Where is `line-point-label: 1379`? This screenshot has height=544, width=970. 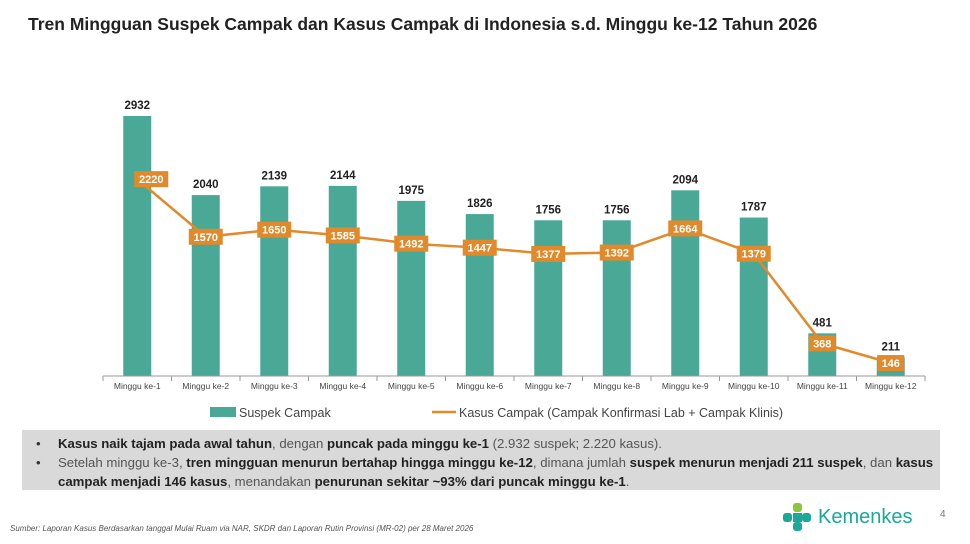 line-point-label: 1379 is located at coordinates (754, 255).